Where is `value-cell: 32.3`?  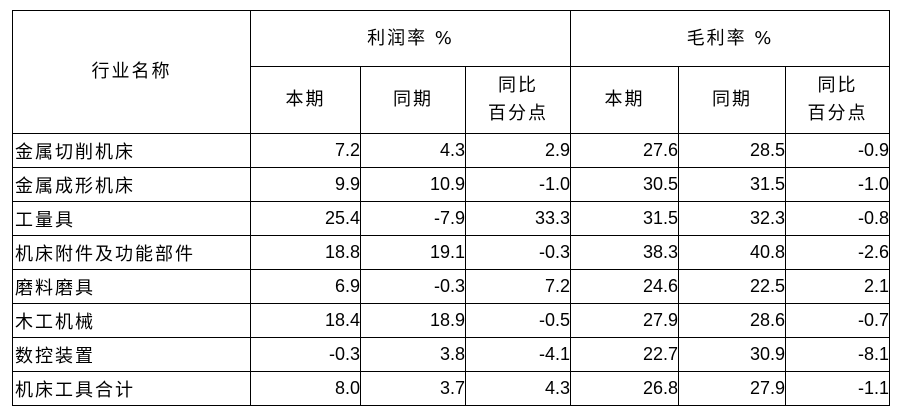
value-cell: 32.3 is located at coordinates (732, 218).